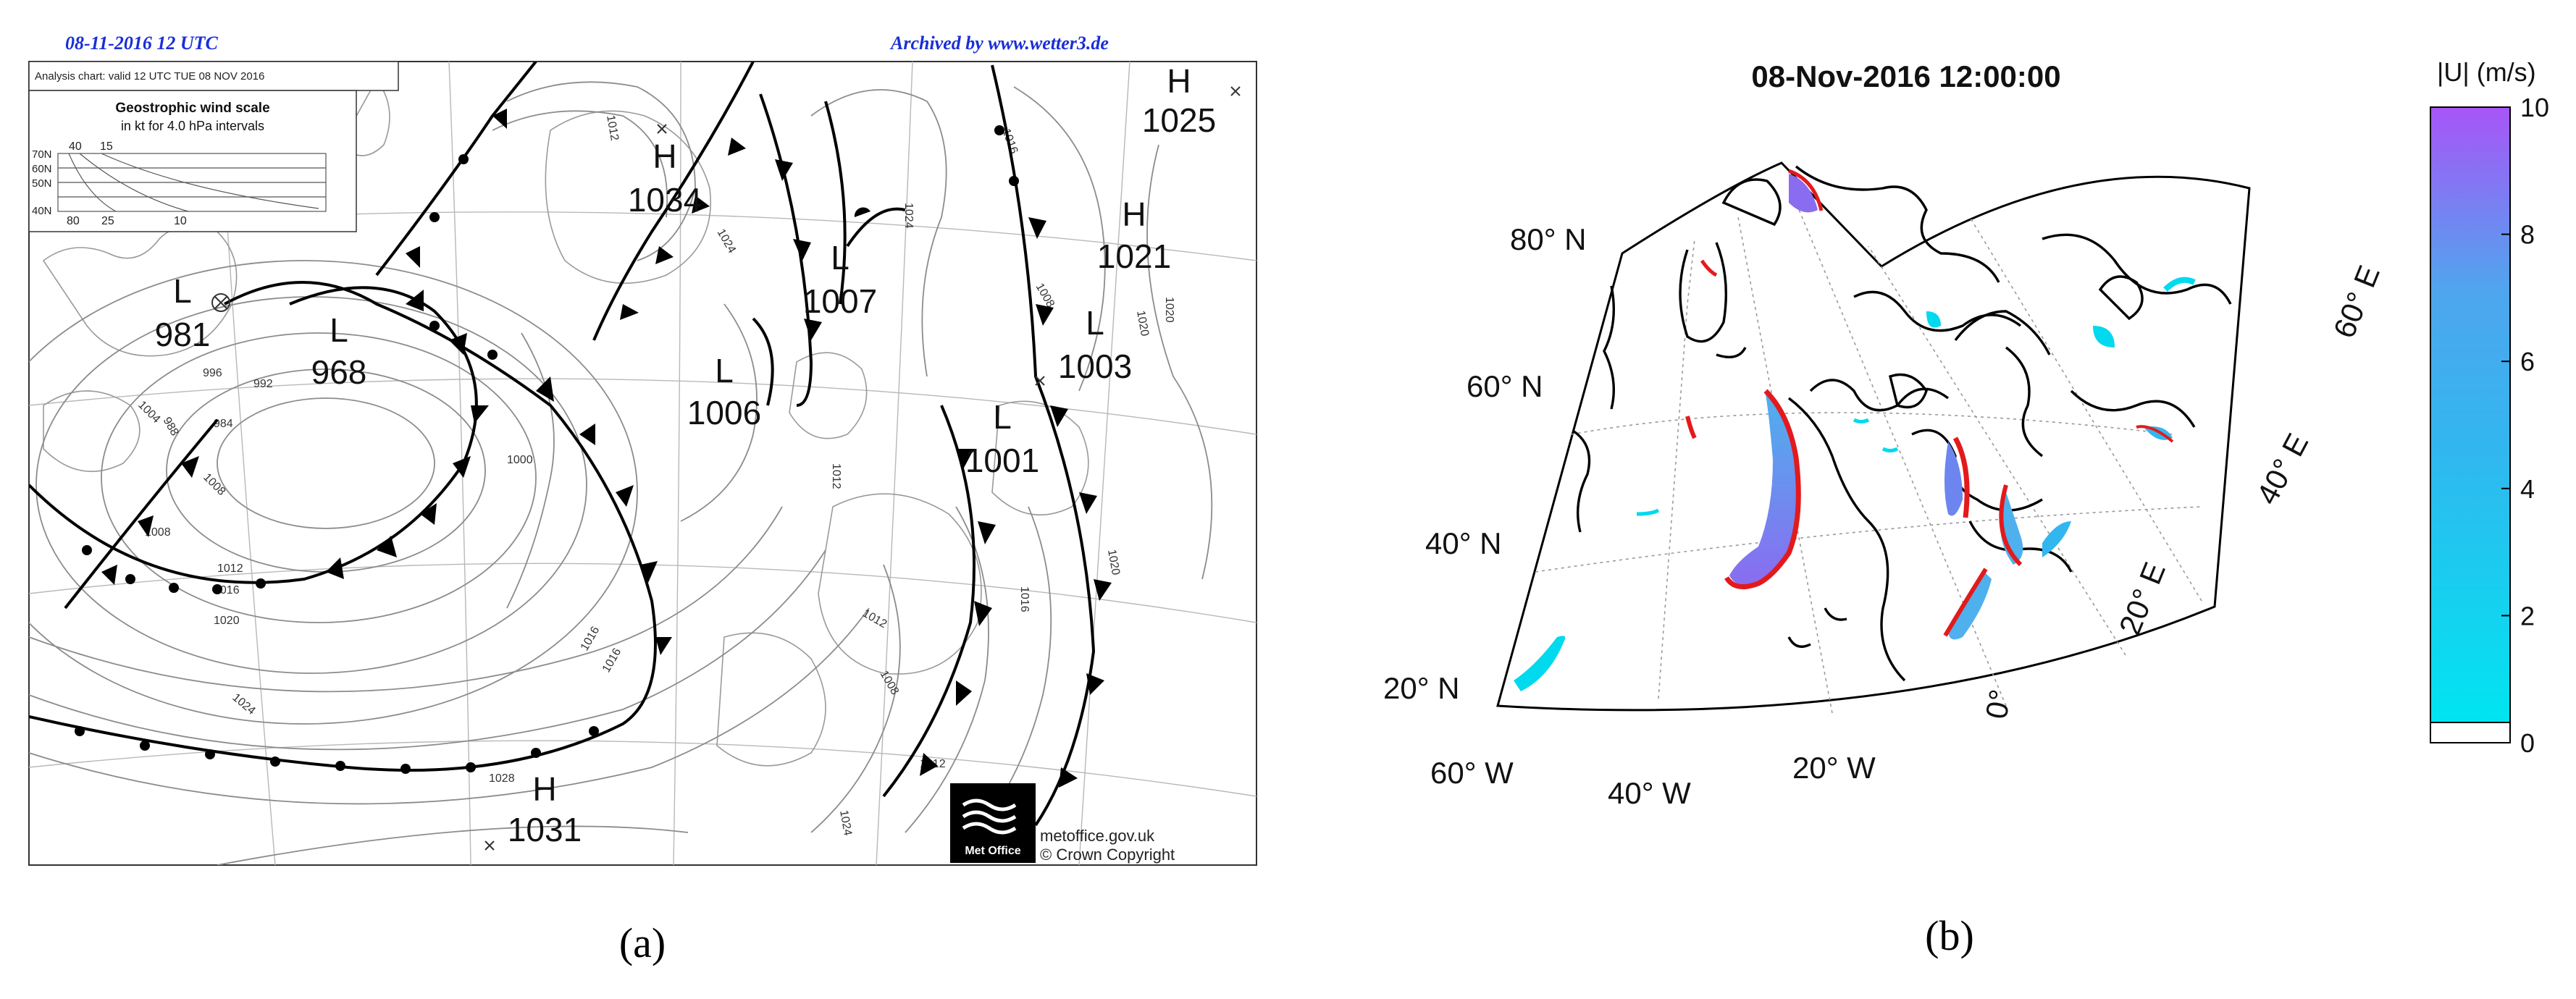  What do you see at coordinates (840, 301) in the screenshot?
I see `pressure-center-value: 1007` at bounding box center [840, 301].